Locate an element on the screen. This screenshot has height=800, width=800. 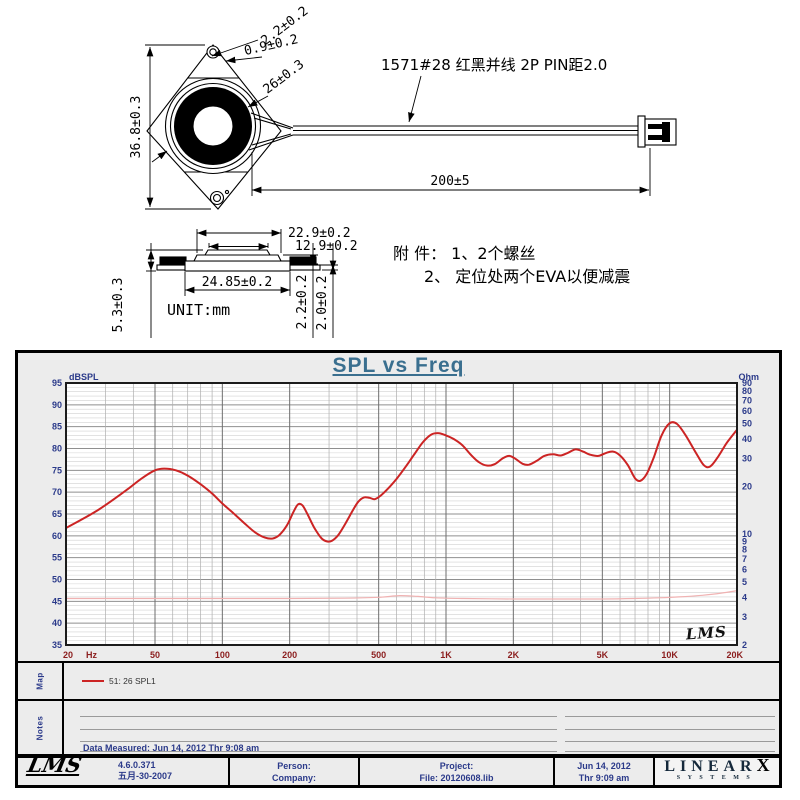
brand-sub: SYSTEMS is located at coordinates (717, 778).